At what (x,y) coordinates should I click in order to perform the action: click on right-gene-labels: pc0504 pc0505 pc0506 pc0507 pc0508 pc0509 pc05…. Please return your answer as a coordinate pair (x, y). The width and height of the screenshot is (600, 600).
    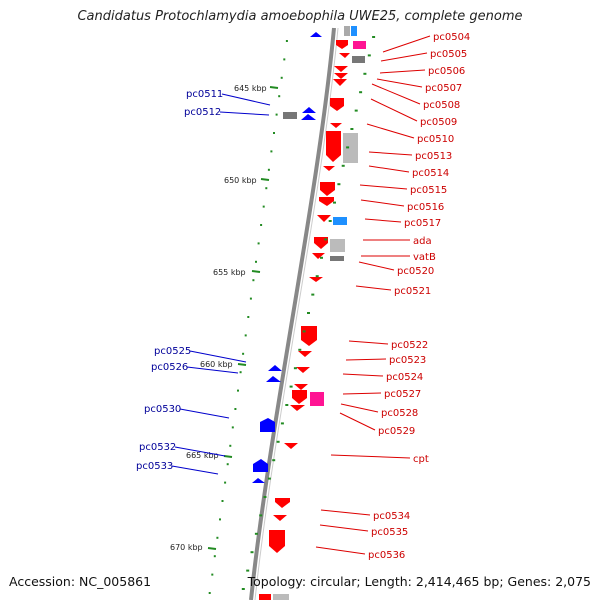
    Looking at the image, I should click on (419, 296).